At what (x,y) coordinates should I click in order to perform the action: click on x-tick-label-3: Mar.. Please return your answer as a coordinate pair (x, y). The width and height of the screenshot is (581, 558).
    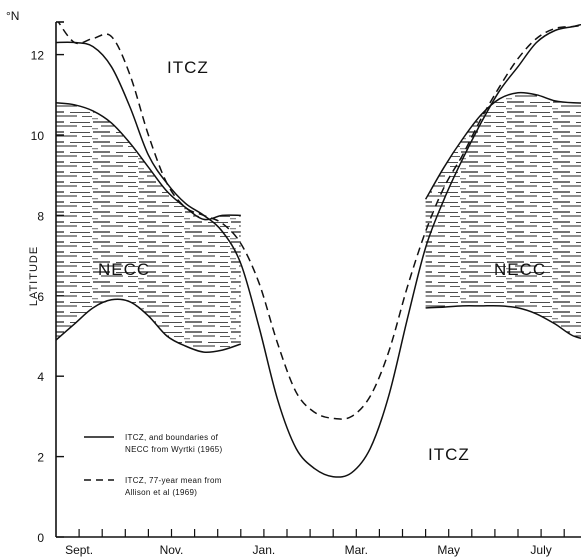
    Looking at the image, I should click on (356, 550).